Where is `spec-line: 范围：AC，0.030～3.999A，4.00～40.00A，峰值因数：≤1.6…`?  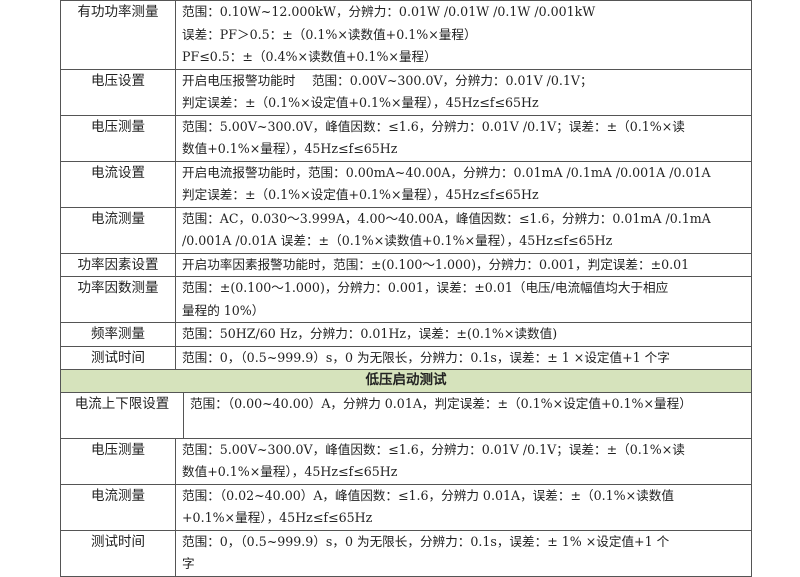 spec-line: 范围：AC，0.030～3.999A，4.00～40.00A，峰值因数：≤1.6… is located at coordinates (446, 218).